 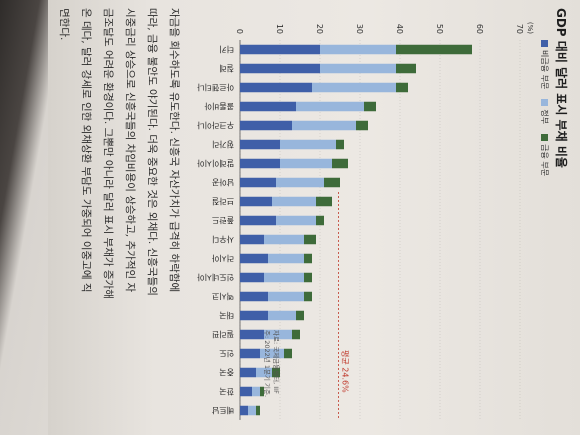 What do you see at coordinates (215, 88) in the screenshot?
I see `category-label: 아르헨티나` at bounding box center [215, 88].